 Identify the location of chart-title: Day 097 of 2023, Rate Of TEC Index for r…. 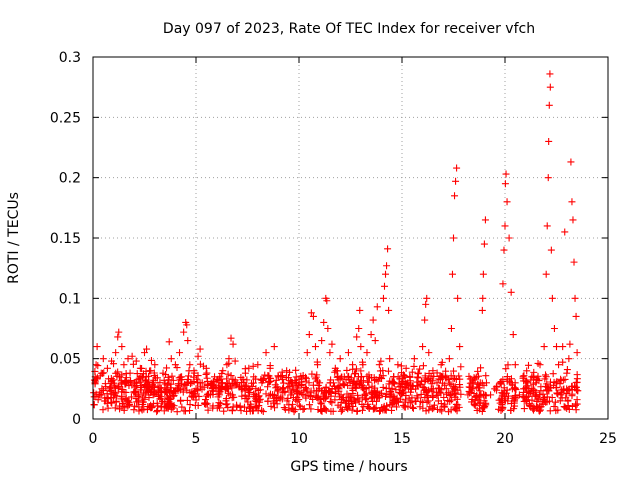
(349, 29).